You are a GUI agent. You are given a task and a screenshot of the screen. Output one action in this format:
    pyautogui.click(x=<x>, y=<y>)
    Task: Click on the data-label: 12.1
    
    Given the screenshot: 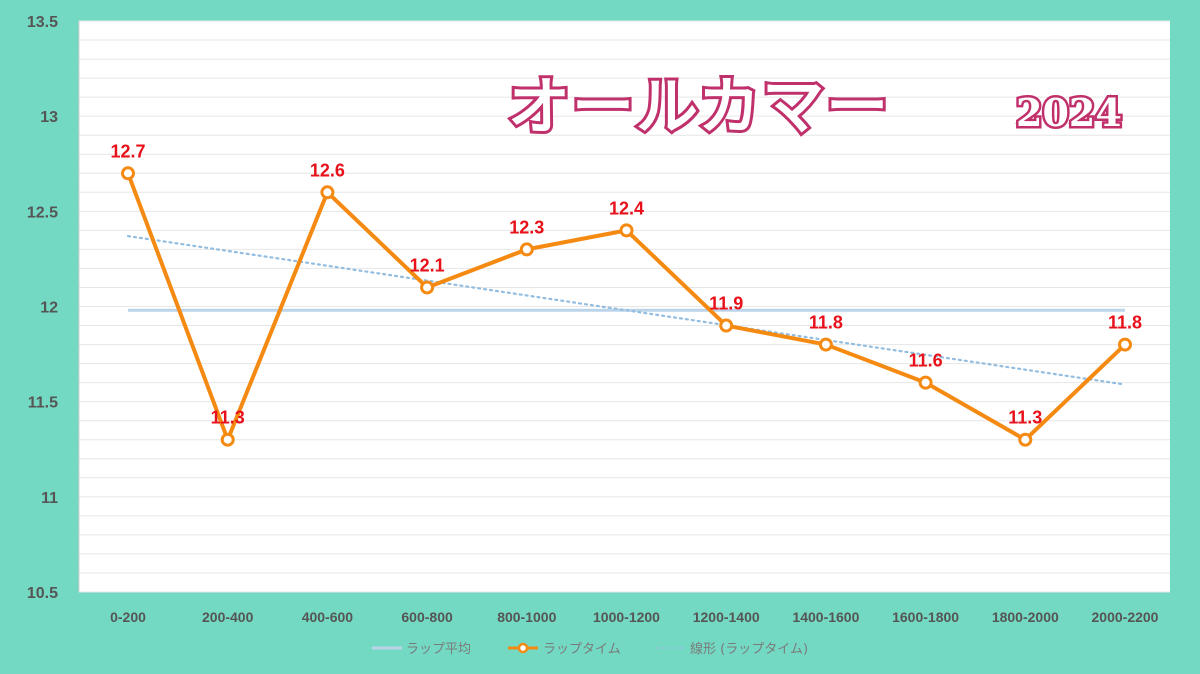 What is the action you would take?
    pyautogui.click(x=427, y=265)
    